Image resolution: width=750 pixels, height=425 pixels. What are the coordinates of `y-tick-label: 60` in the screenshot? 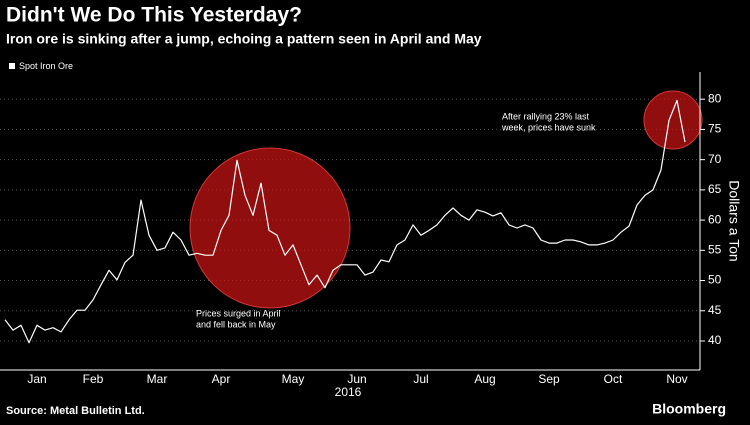 It's located at (715, 219).